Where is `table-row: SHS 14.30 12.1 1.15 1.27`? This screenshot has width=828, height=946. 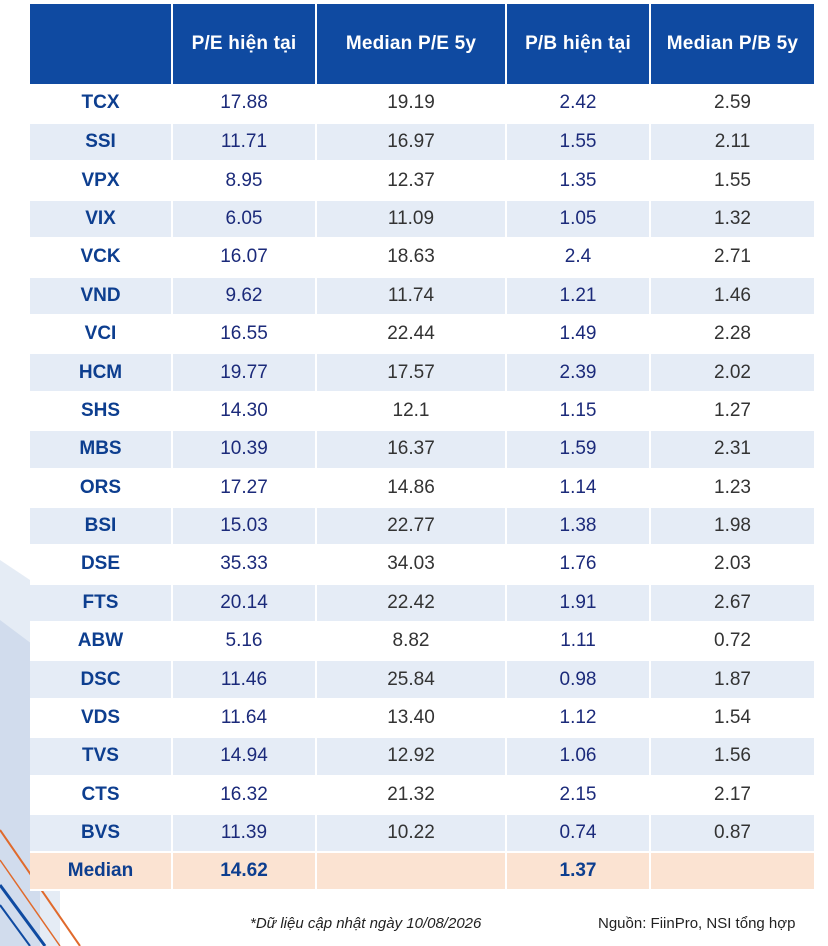 table-row: SHS 14.30 12.1 1.15 1.27 is located at coordinates (422, 412).